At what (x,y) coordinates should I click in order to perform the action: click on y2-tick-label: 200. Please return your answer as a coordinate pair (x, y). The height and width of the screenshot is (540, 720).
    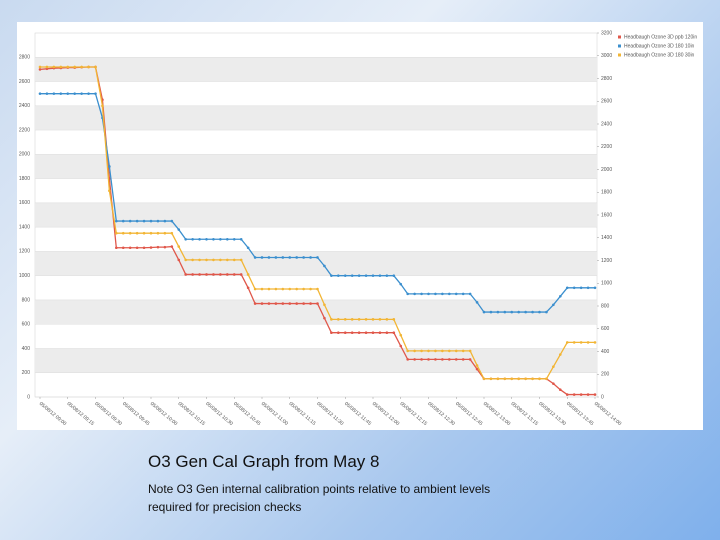
    Looking at the image, I should click on (605, 375).